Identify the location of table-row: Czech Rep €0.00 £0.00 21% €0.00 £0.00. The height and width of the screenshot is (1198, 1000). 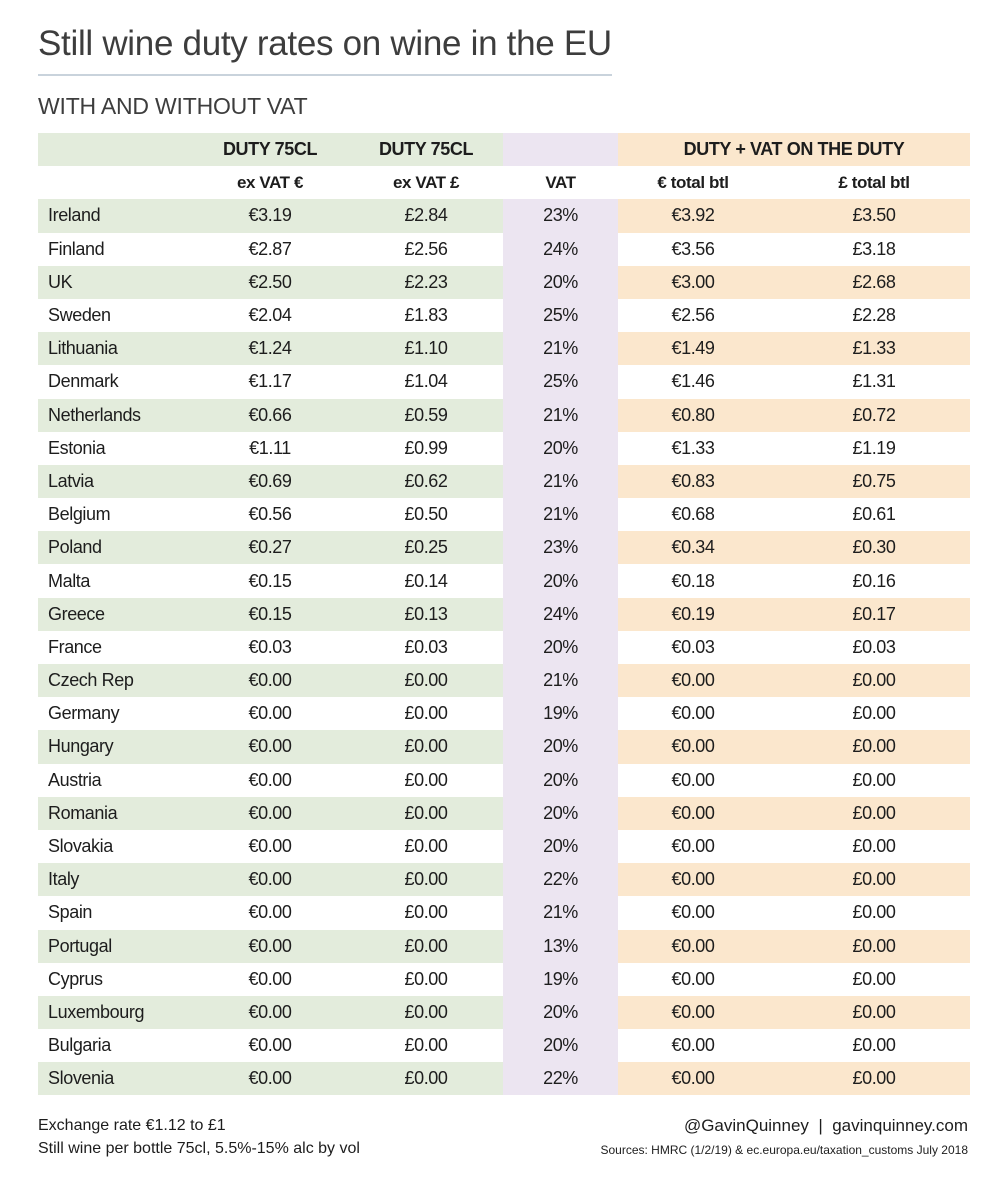
(504, 681).